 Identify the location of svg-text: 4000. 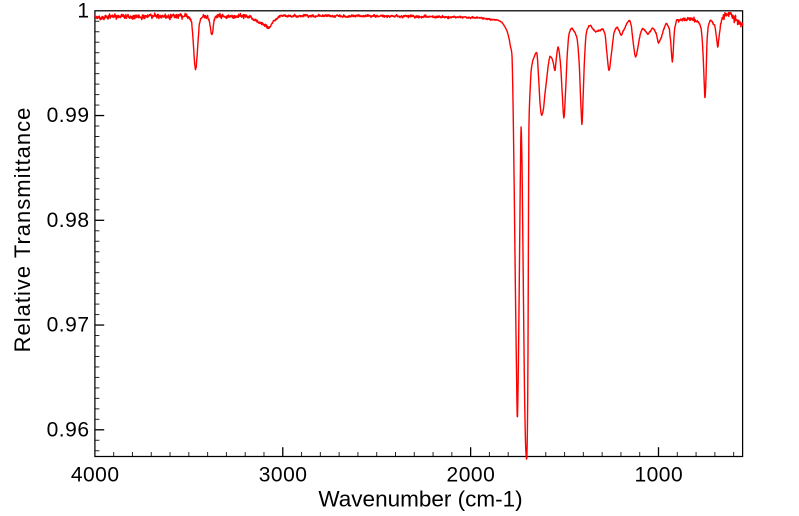
(95, 475).